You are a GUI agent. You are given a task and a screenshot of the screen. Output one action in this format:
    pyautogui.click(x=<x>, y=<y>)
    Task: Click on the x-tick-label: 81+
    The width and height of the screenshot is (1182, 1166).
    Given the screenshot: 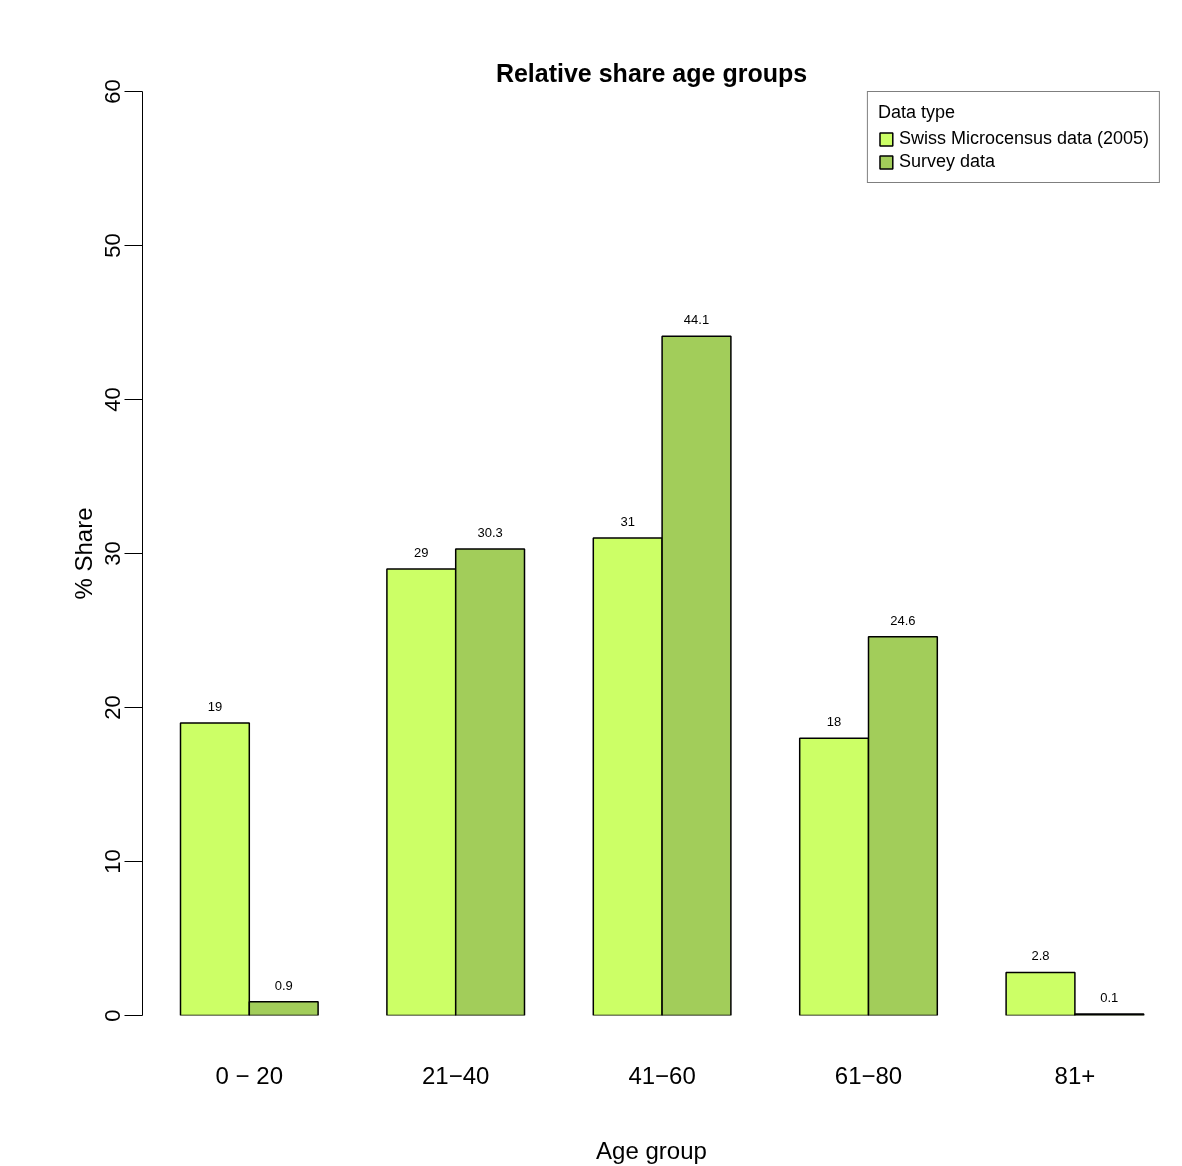 What is the action you would take?
    pyautogui.click(x=1075, y=1075)
    